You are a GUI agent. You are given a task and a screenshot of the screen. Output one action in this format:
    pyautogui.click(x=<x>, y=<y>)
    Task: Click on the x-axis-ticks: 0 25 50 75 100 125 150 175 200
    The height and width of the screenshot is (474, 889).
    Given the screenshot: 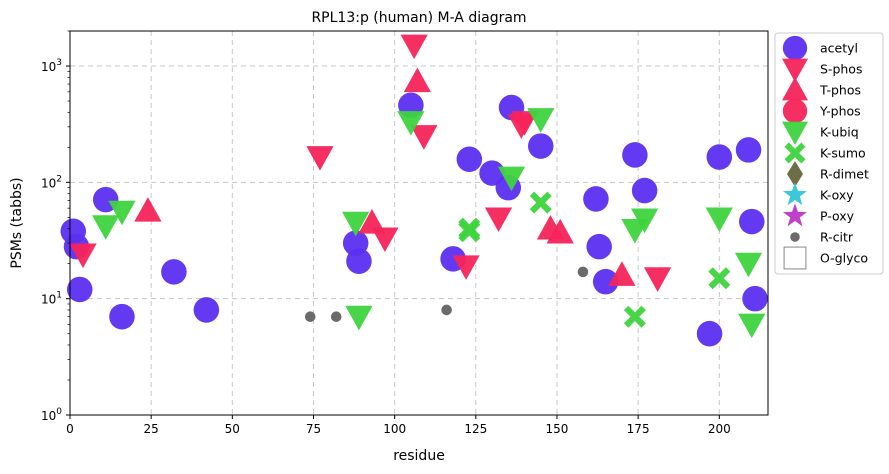 What is the action you would take?
    pyautogui.click(x=398, y=425)
    